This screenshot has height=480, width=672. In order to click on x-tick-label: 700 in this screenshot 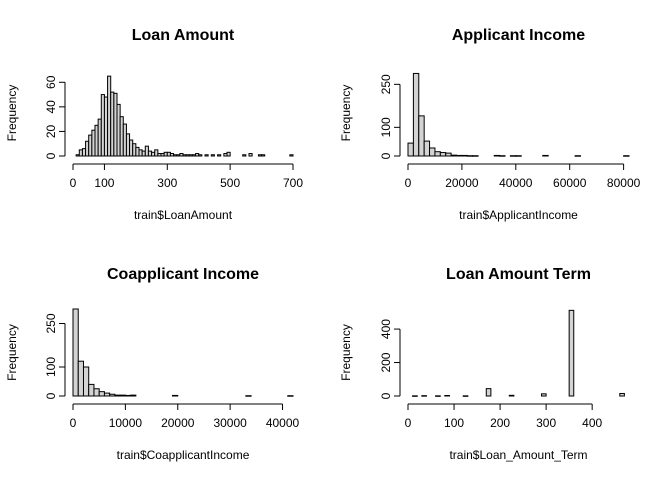, I will do `click(293, 183)`.